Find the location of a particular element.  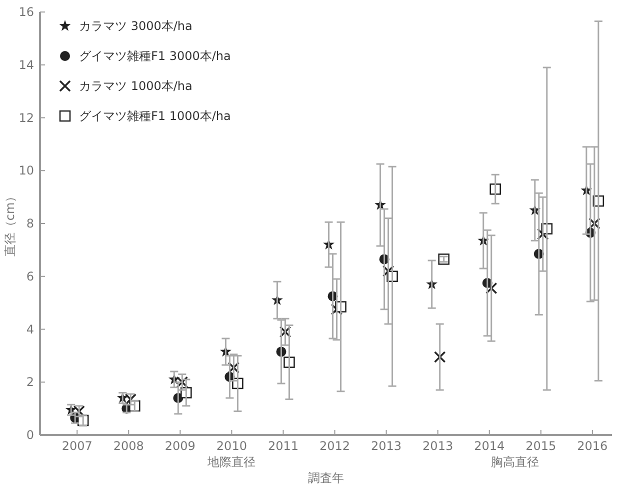

x-axis-title: 調査年 is located at coordinates (326, 478).